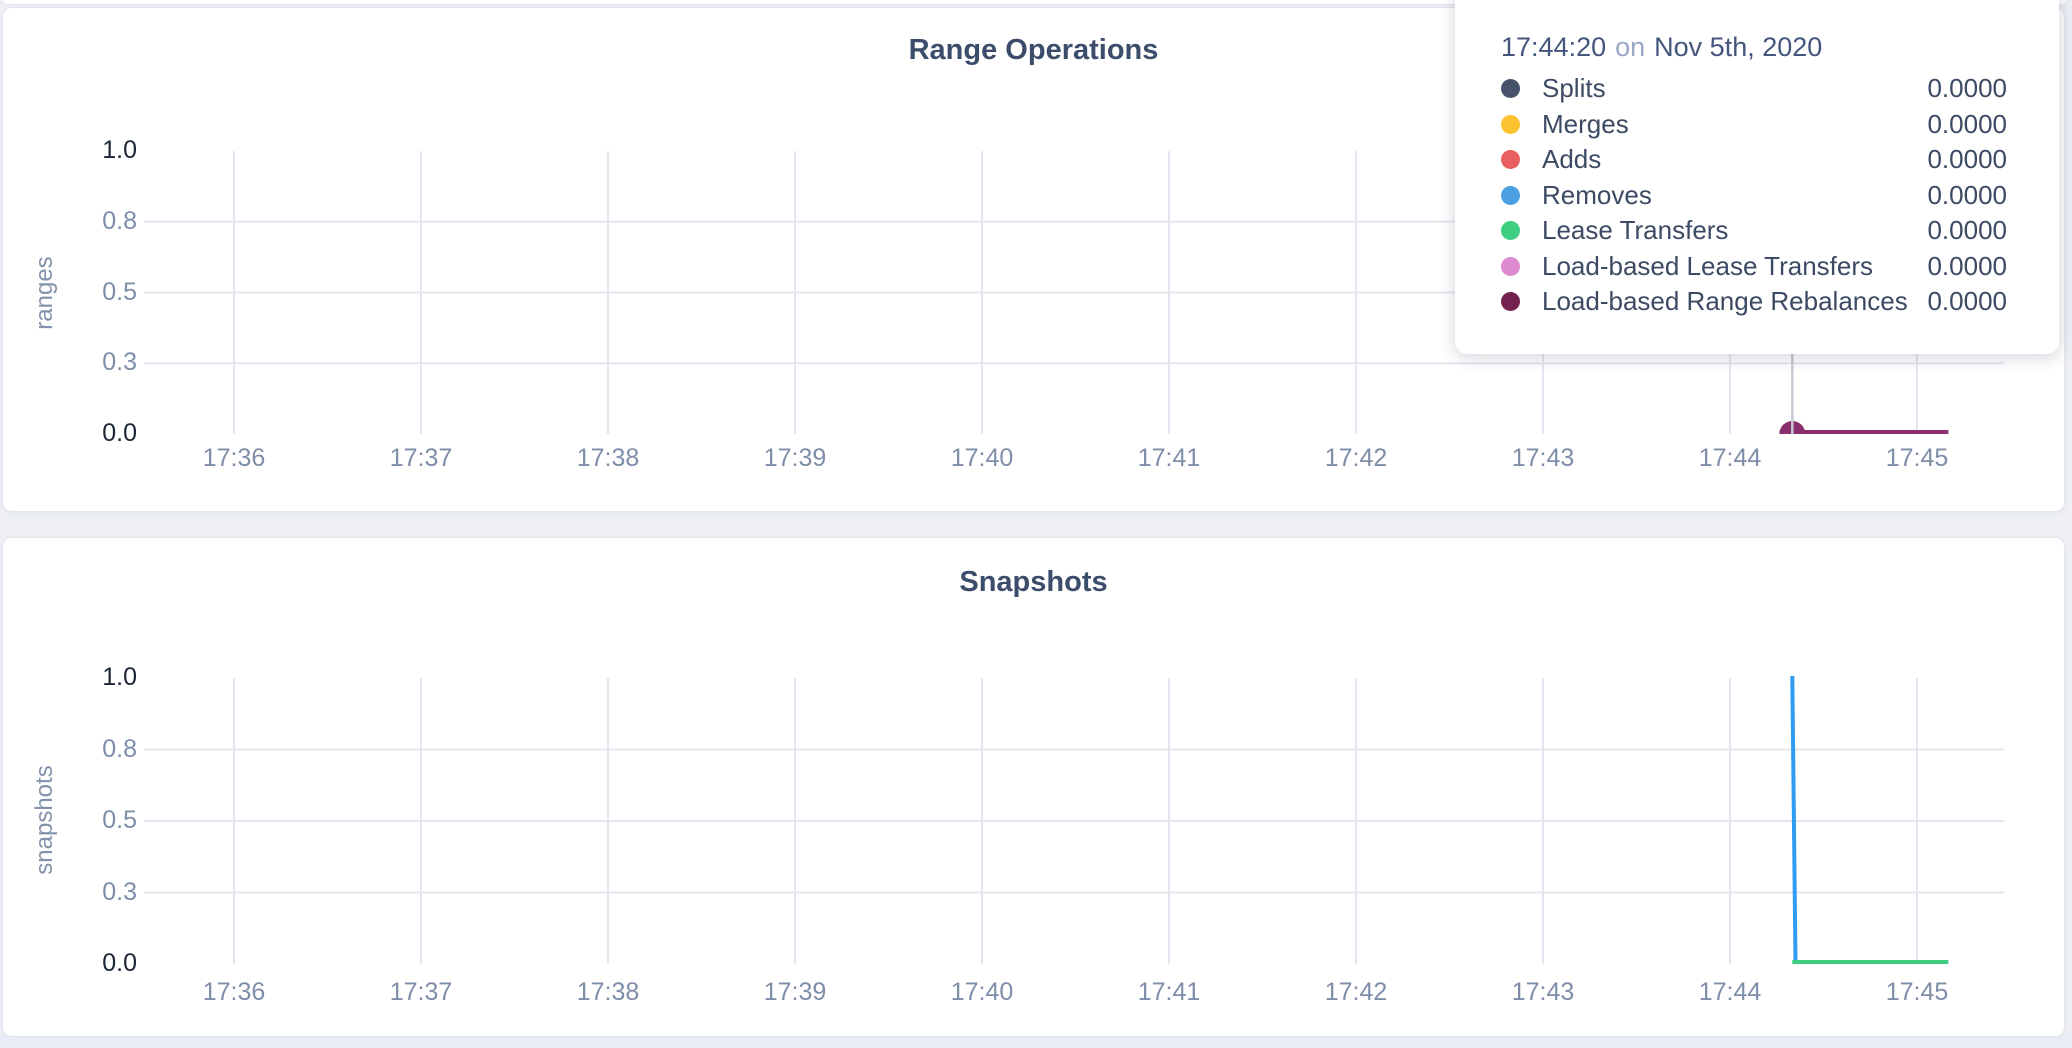  What do you see at coordinates (1033, 582) in the screenshot?
I see `chart-title-snapshots: Snapshots` at bounding box center [1033, 582].